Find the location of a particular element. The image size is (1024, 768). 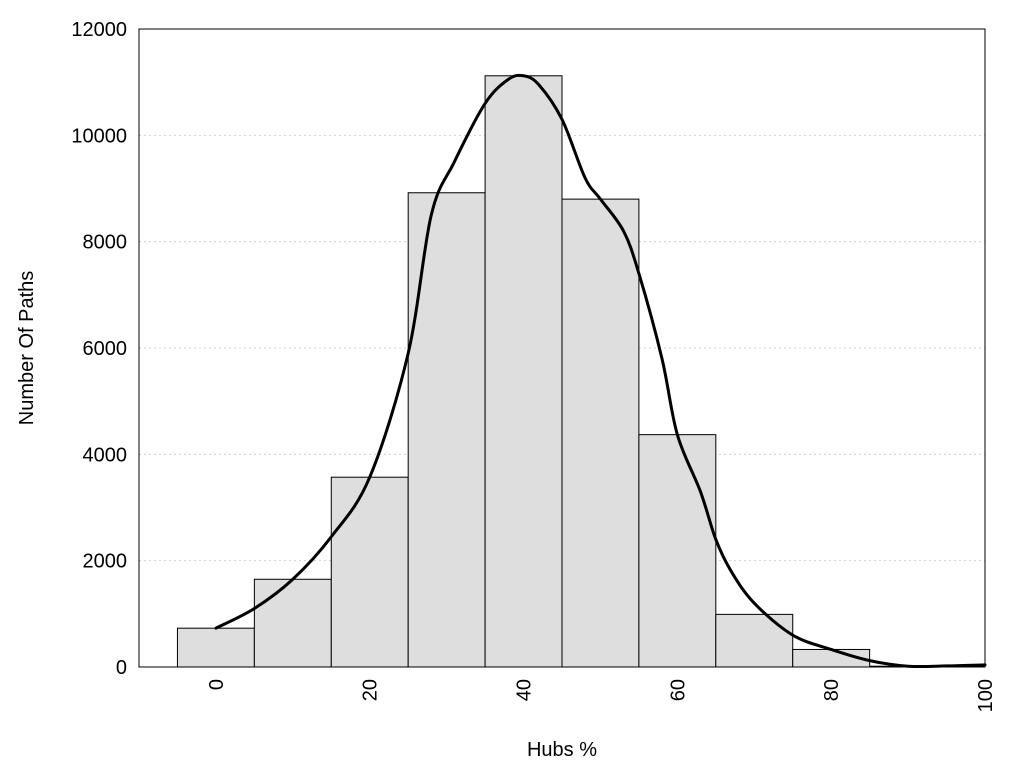

x-tick-label: 20 is located at coordinates (371, 690).